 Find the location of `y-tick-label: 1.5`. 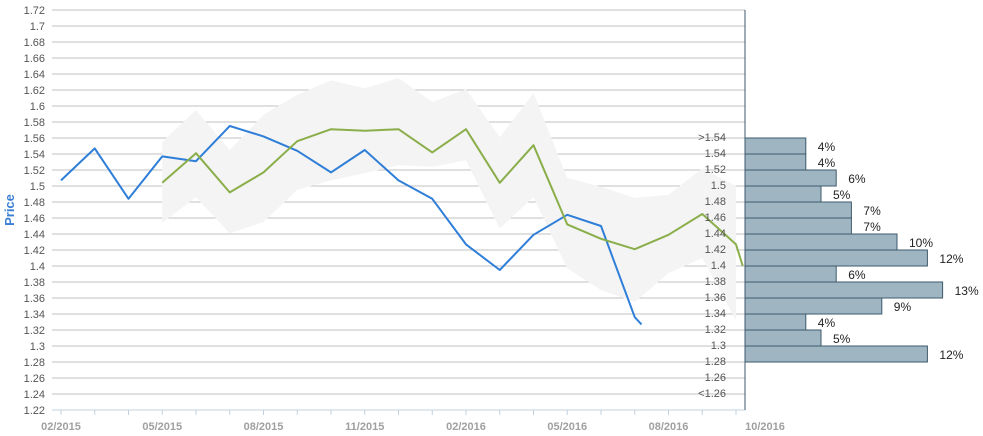

y-tick-label: 1.5 is located at coordinates (37, 187).